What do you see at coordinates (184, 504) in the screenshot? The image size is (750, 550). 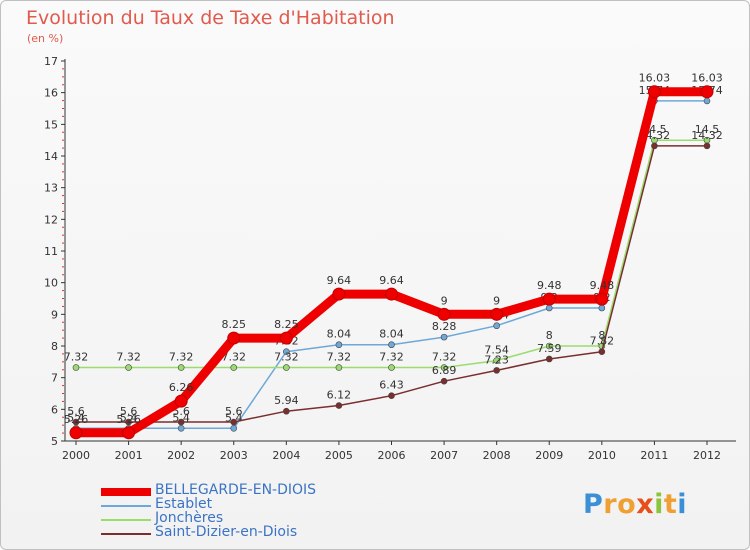 I see `legend-label: Establet` at bounding box center [184, 504].